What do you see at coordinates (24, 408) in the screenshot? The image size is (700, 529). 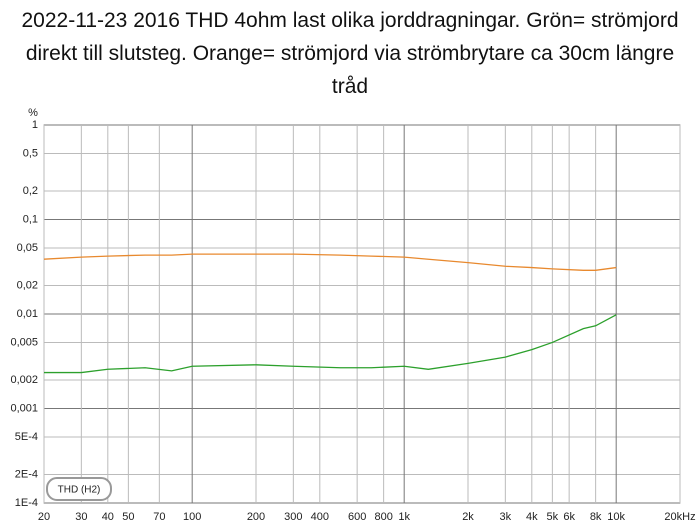 I see `y-tick-label: 0,001` at bounding box center [24, 408].